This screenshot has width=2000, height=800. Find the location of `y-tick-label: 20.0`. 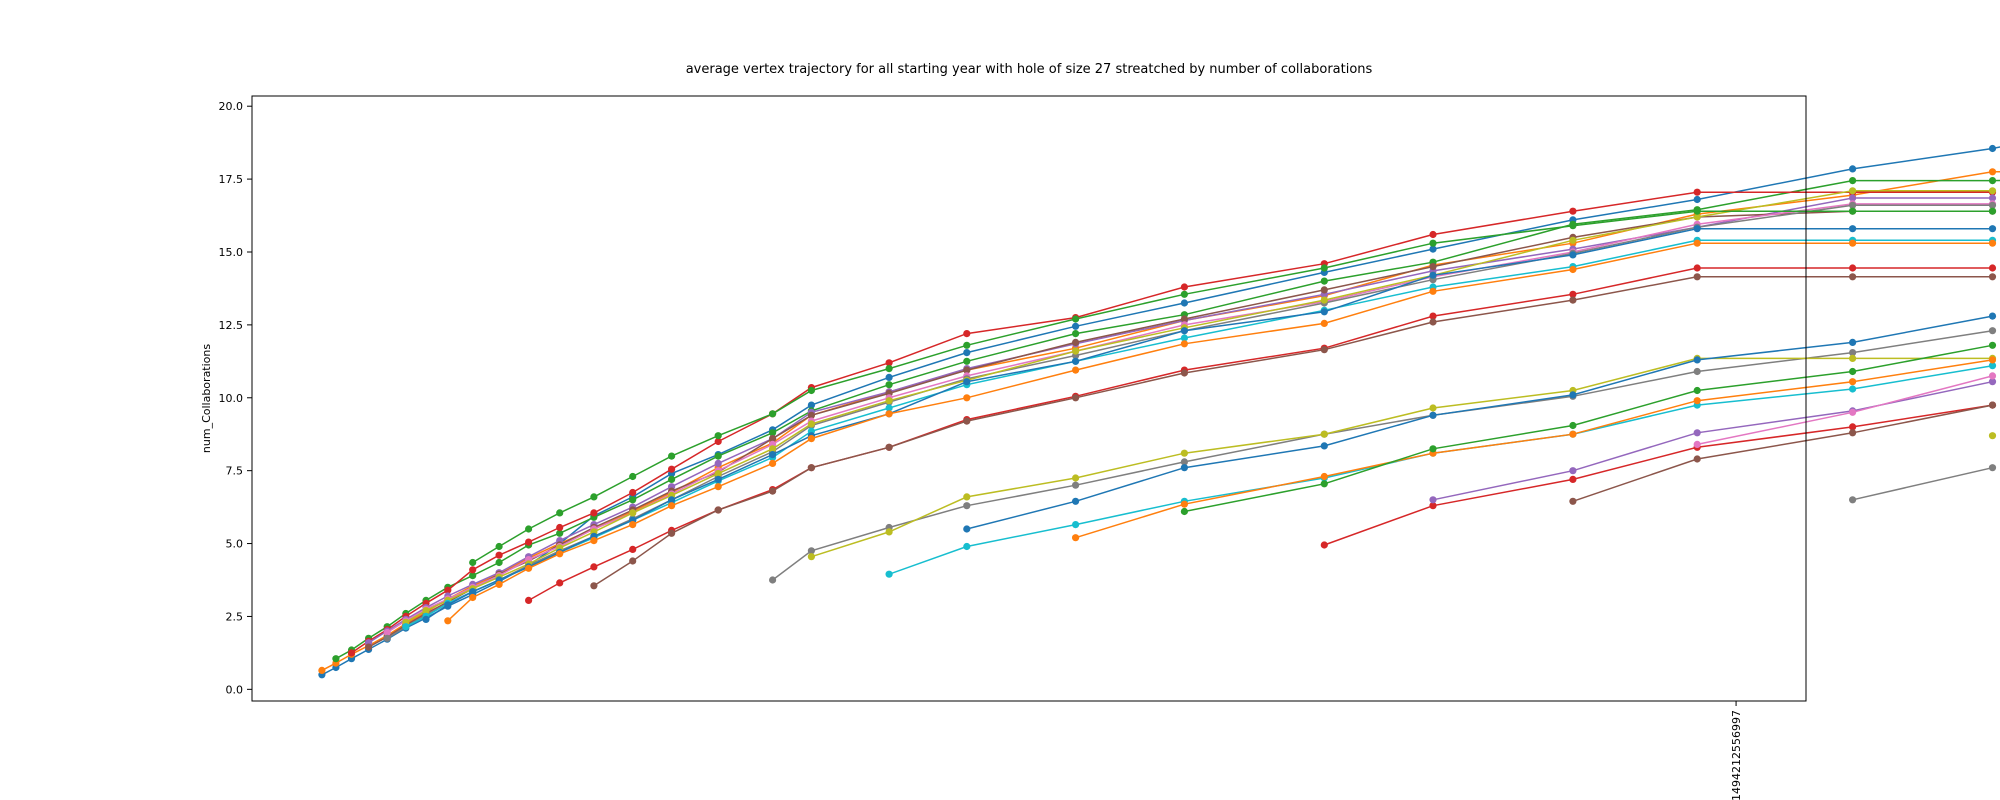

y-tick-label: 20.0 is located at coordinates (231, 106).